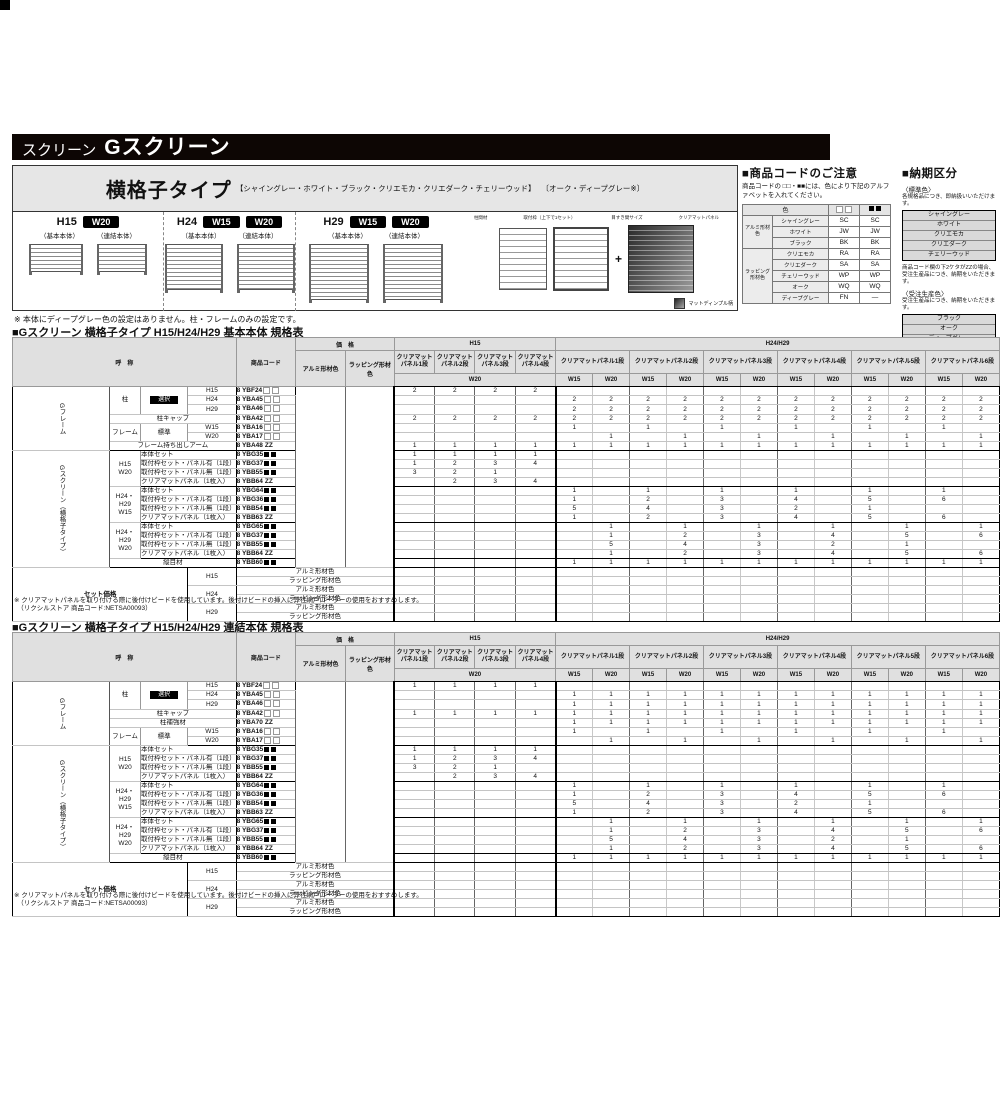  I want to click on select-badge: 選択, so click(164, 400).